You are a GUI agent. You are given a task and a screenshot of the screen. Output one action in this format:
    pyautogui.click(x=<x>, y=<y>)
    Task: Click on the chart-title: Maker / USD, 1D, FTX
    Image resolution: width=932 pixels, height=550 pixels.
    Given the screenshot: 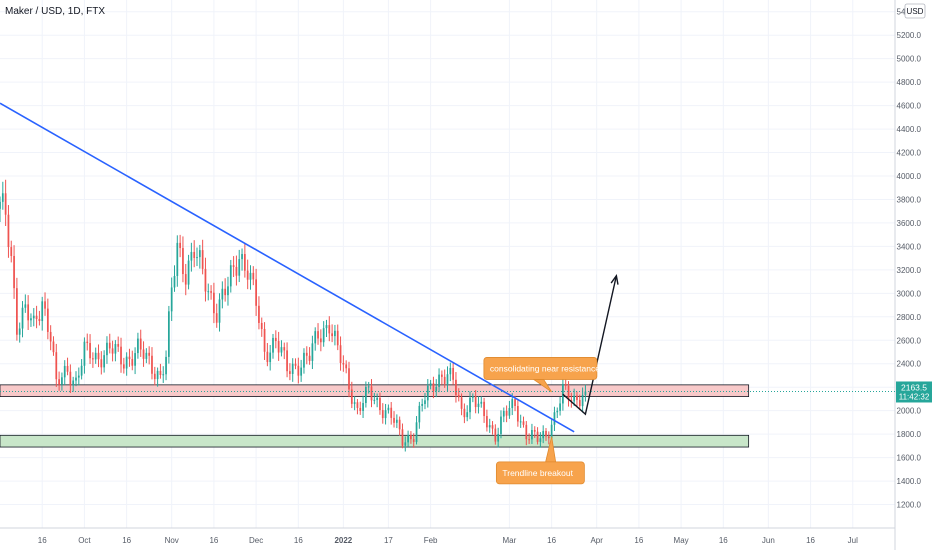 What is the action you would take?
    pyautogui.click(x=55, y=11)
    